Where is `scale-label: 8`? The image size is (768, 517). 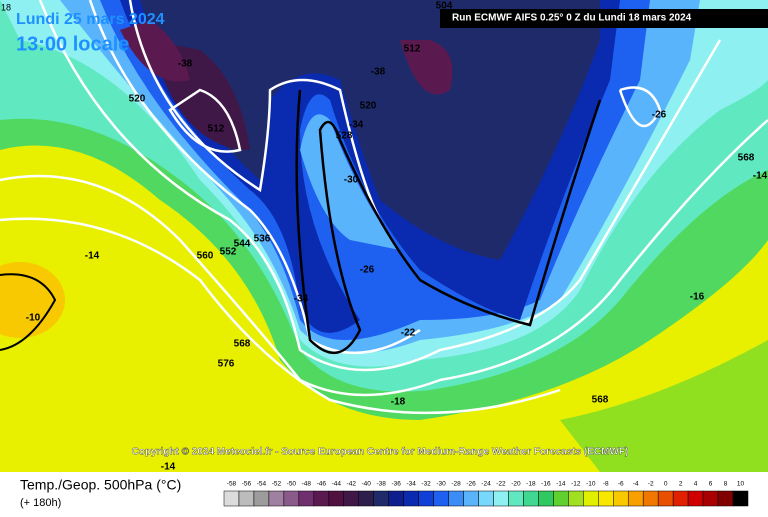
scale-label: 8 is located at coordinates (726, 484).